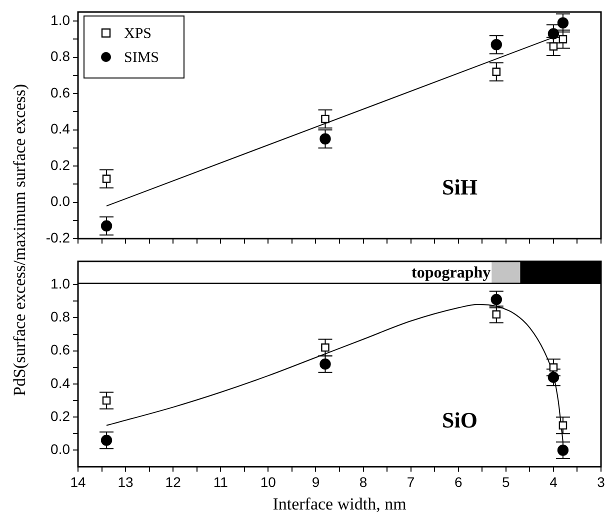 The width and height of the screenshot is (613, 519). What do you see at coordinates (339, 504) in the screenshot?
I see `x-axis-title: Interface width, nm` at bounding box center [339, 504].